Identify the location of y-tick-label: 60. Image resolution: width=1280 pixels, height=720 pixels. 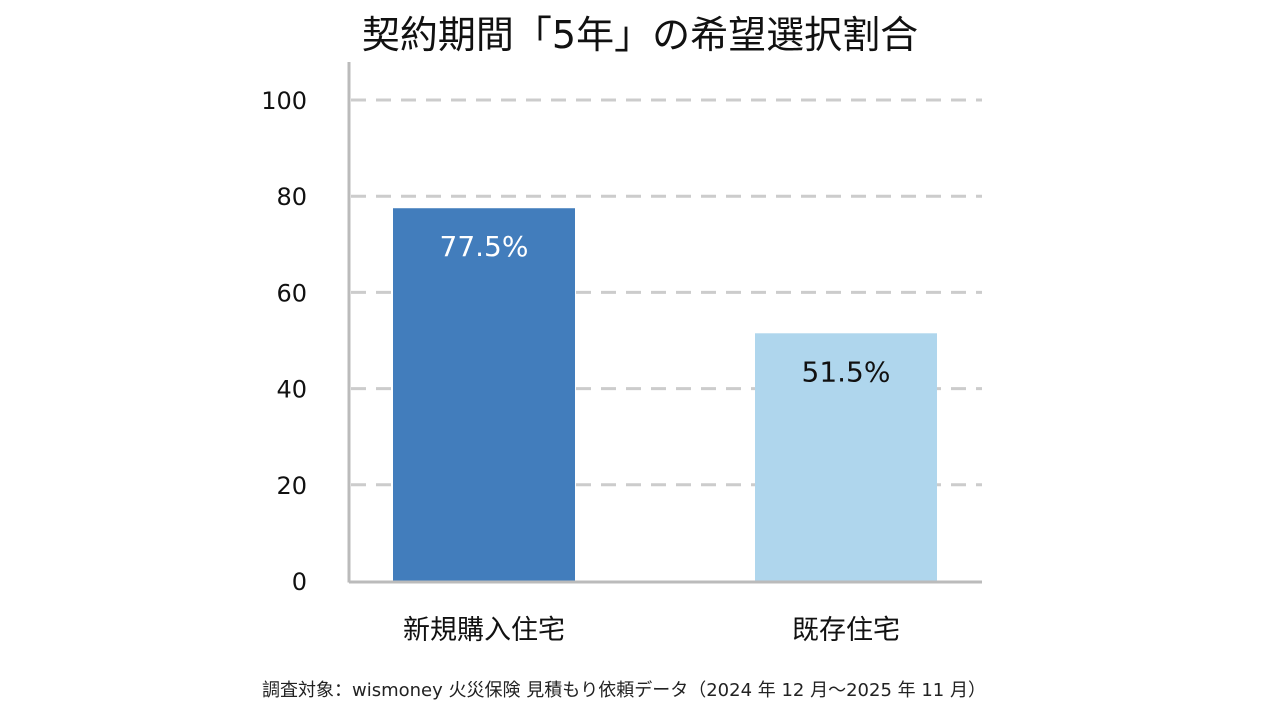
(291, 293).